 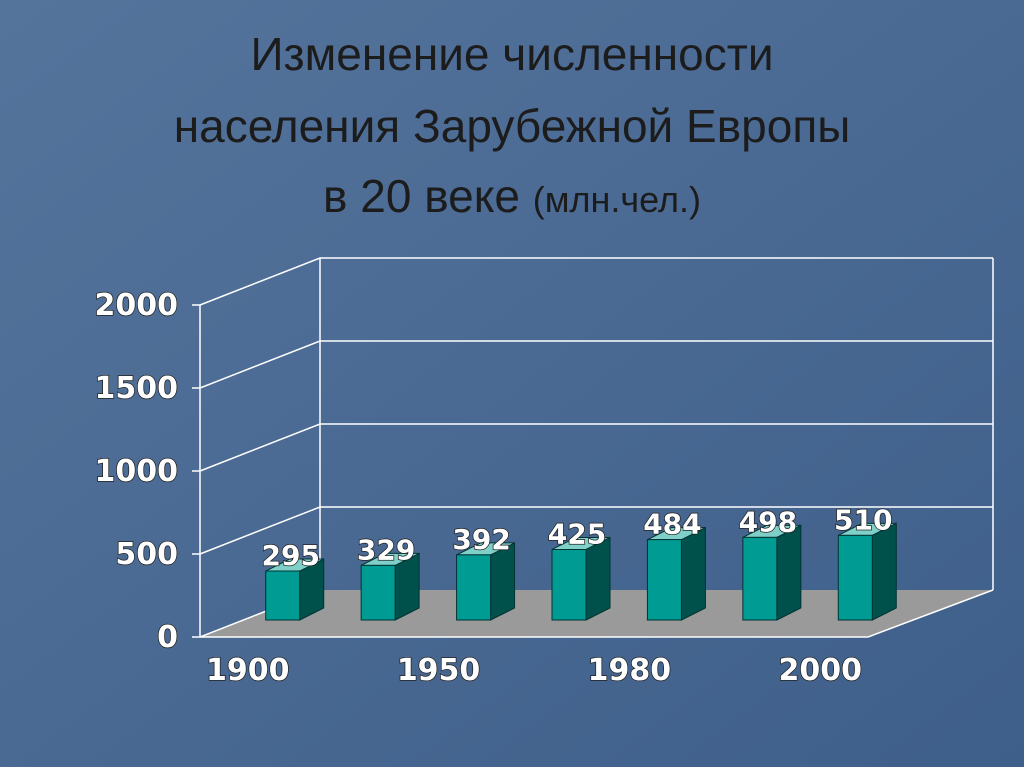 What do you see at coordinates (137, 305) in the screenshot?
I see `y-tick-label: 2000` at bounding box center [137, 305].